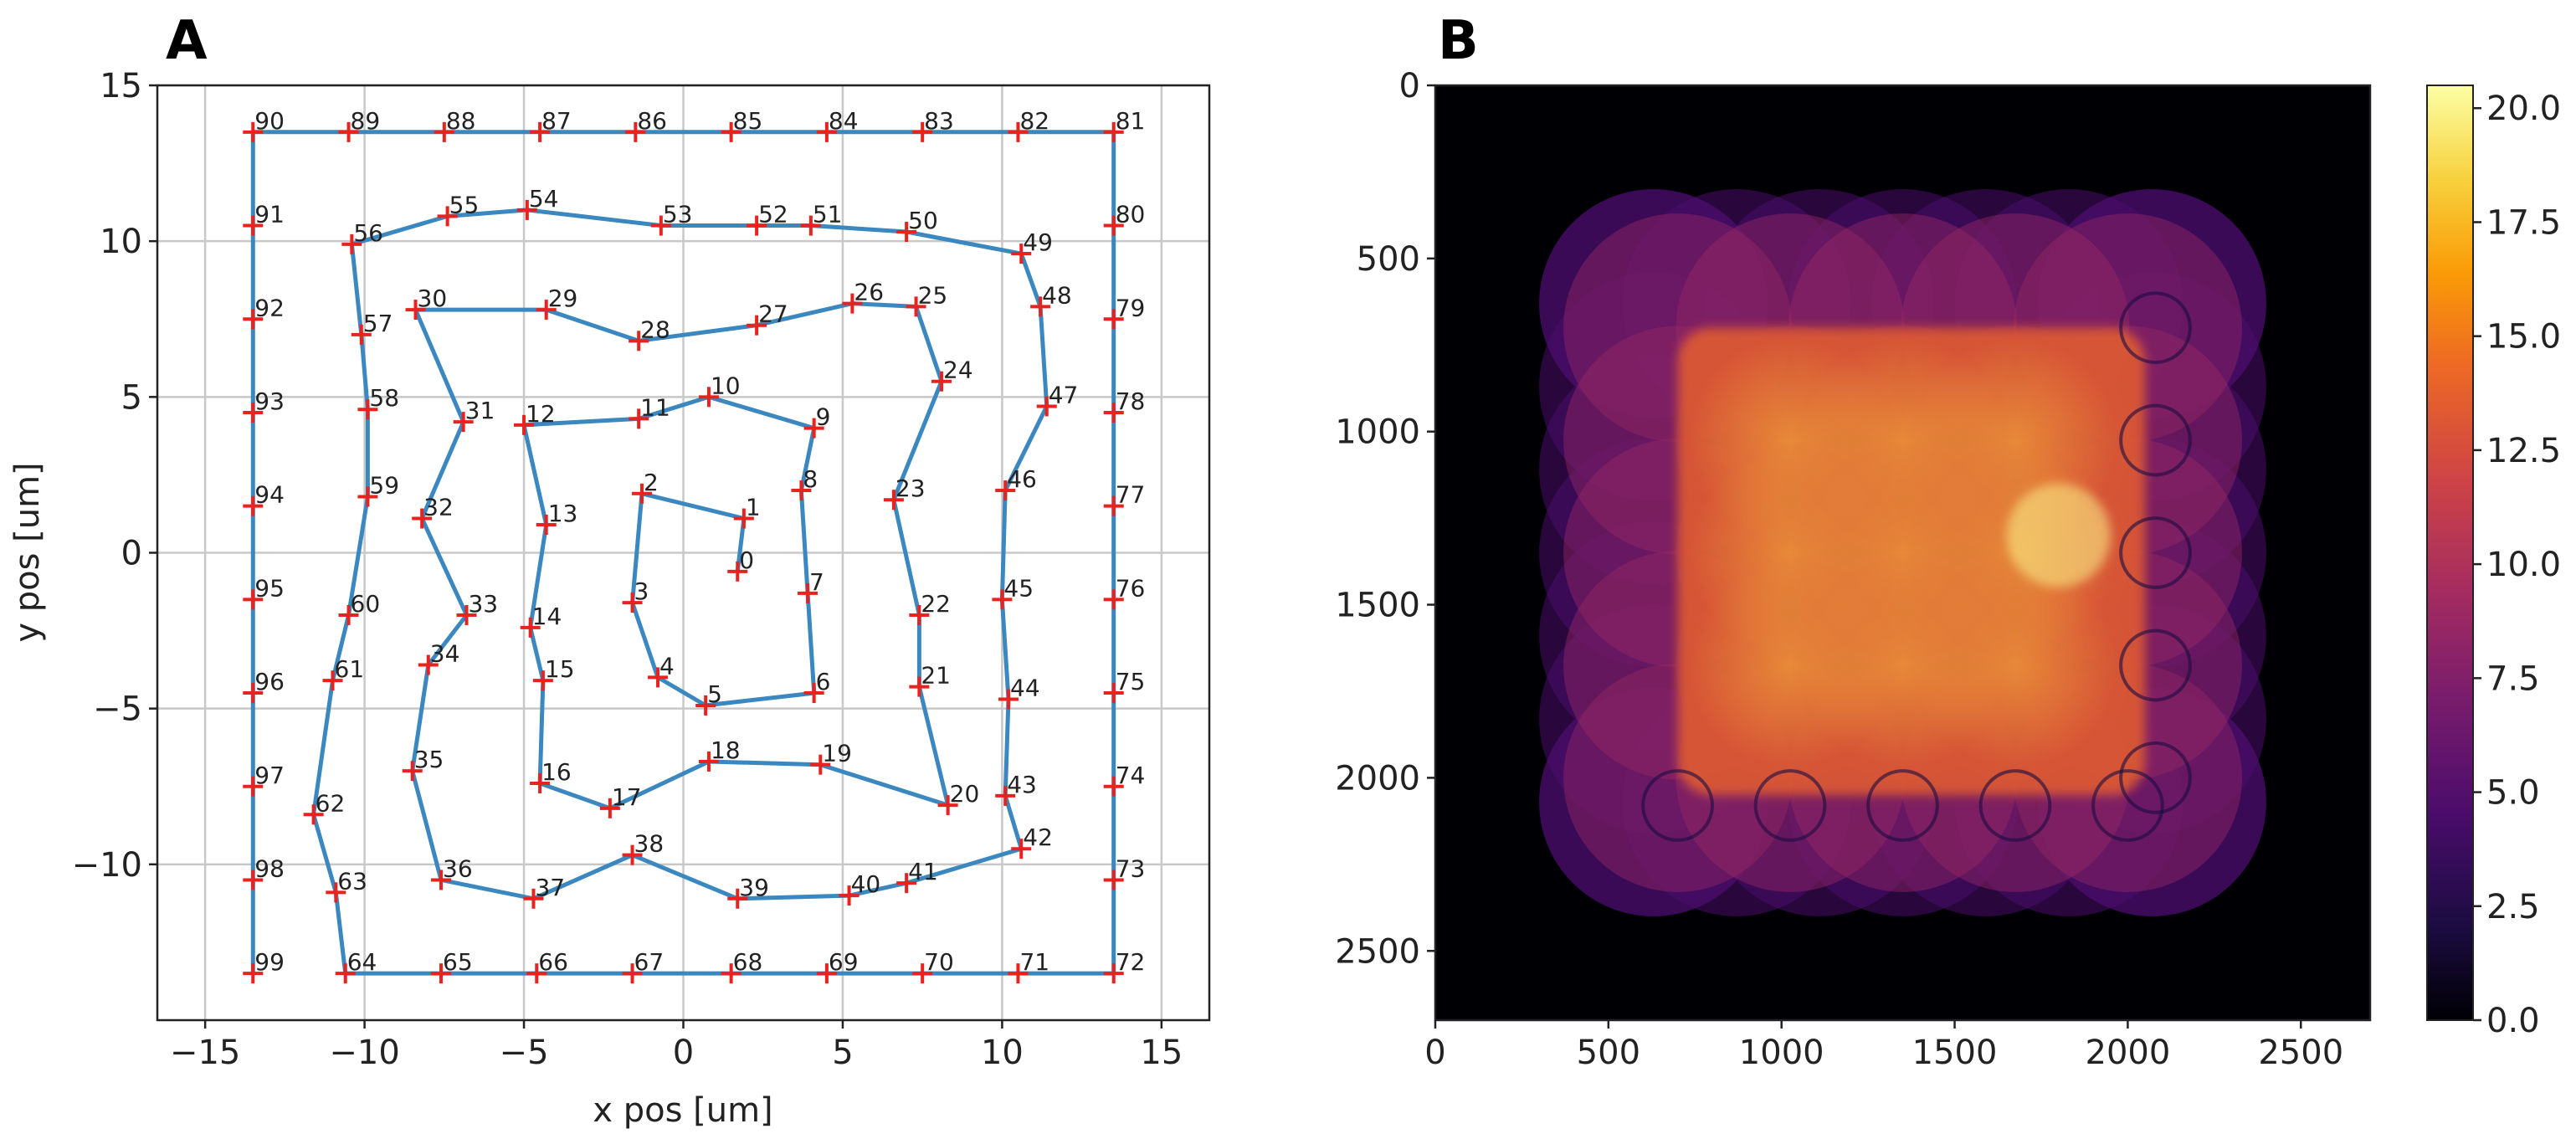 The width and height of the screenshot is (2576, 1139). Describe the element at coordinates (1131, 121) in the screenshot. I see `scan-point-label: 81` at that location.